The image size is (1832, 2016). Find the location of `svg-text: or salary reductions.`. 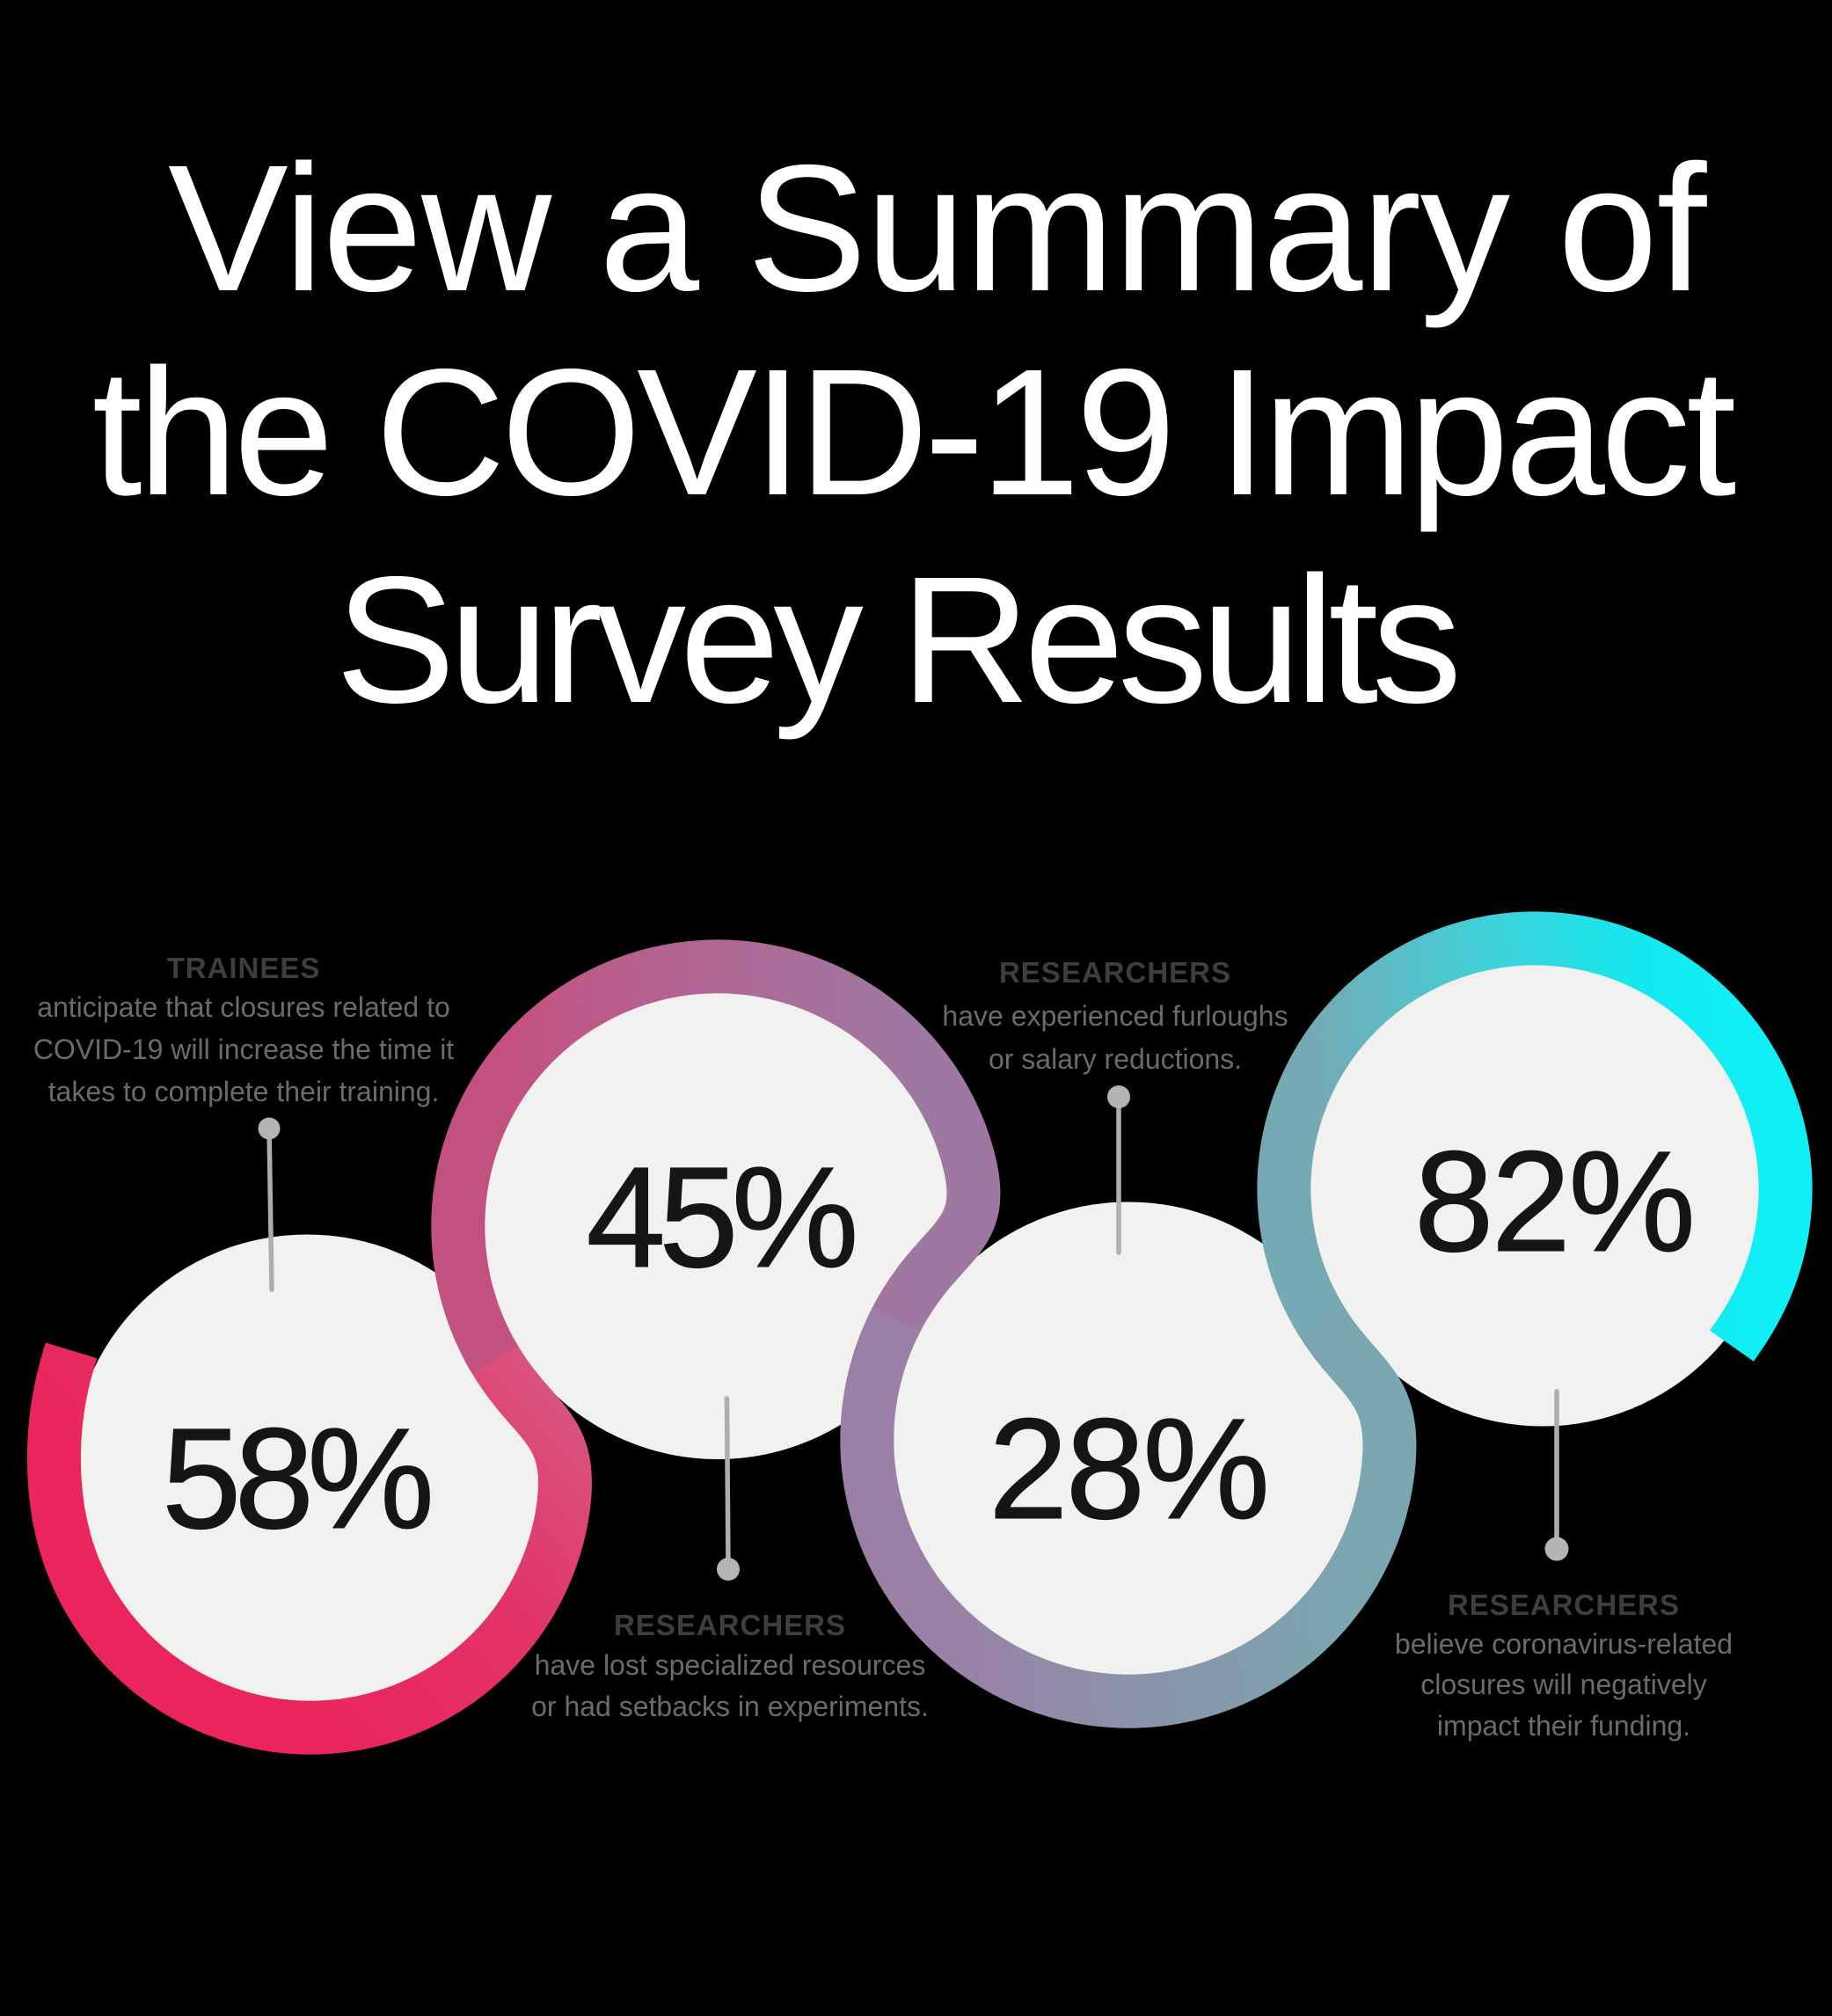

svg-text: or salary reductions. is located at coordinates (1115, 1059).